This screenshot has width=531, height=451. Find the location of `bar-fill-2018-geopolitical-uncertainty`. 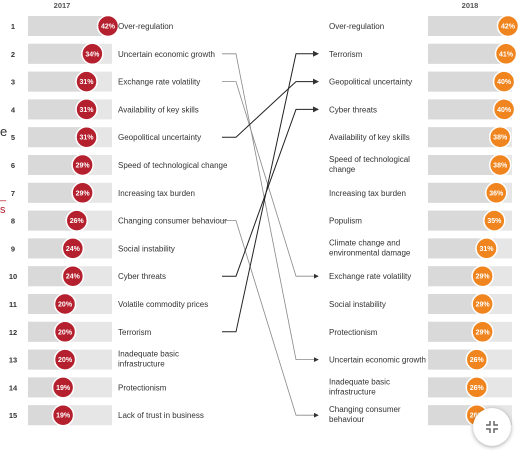

bar-fill-2018-geopolitical-uncertainty is located at coordinates (467, 81).